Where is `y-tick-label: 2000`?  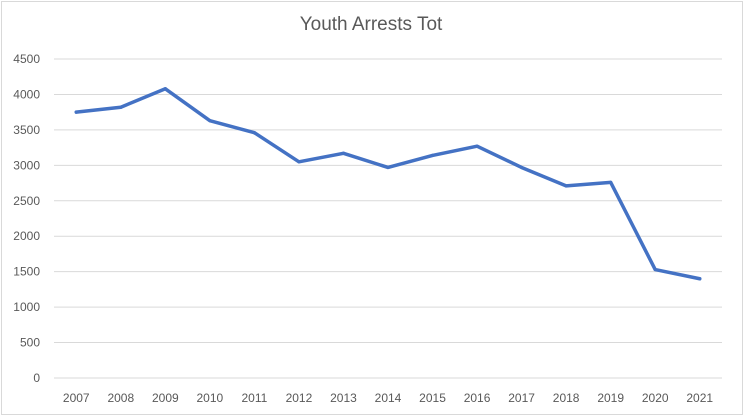 y-tick-label: 2000 is located at coordinates (26, 236).